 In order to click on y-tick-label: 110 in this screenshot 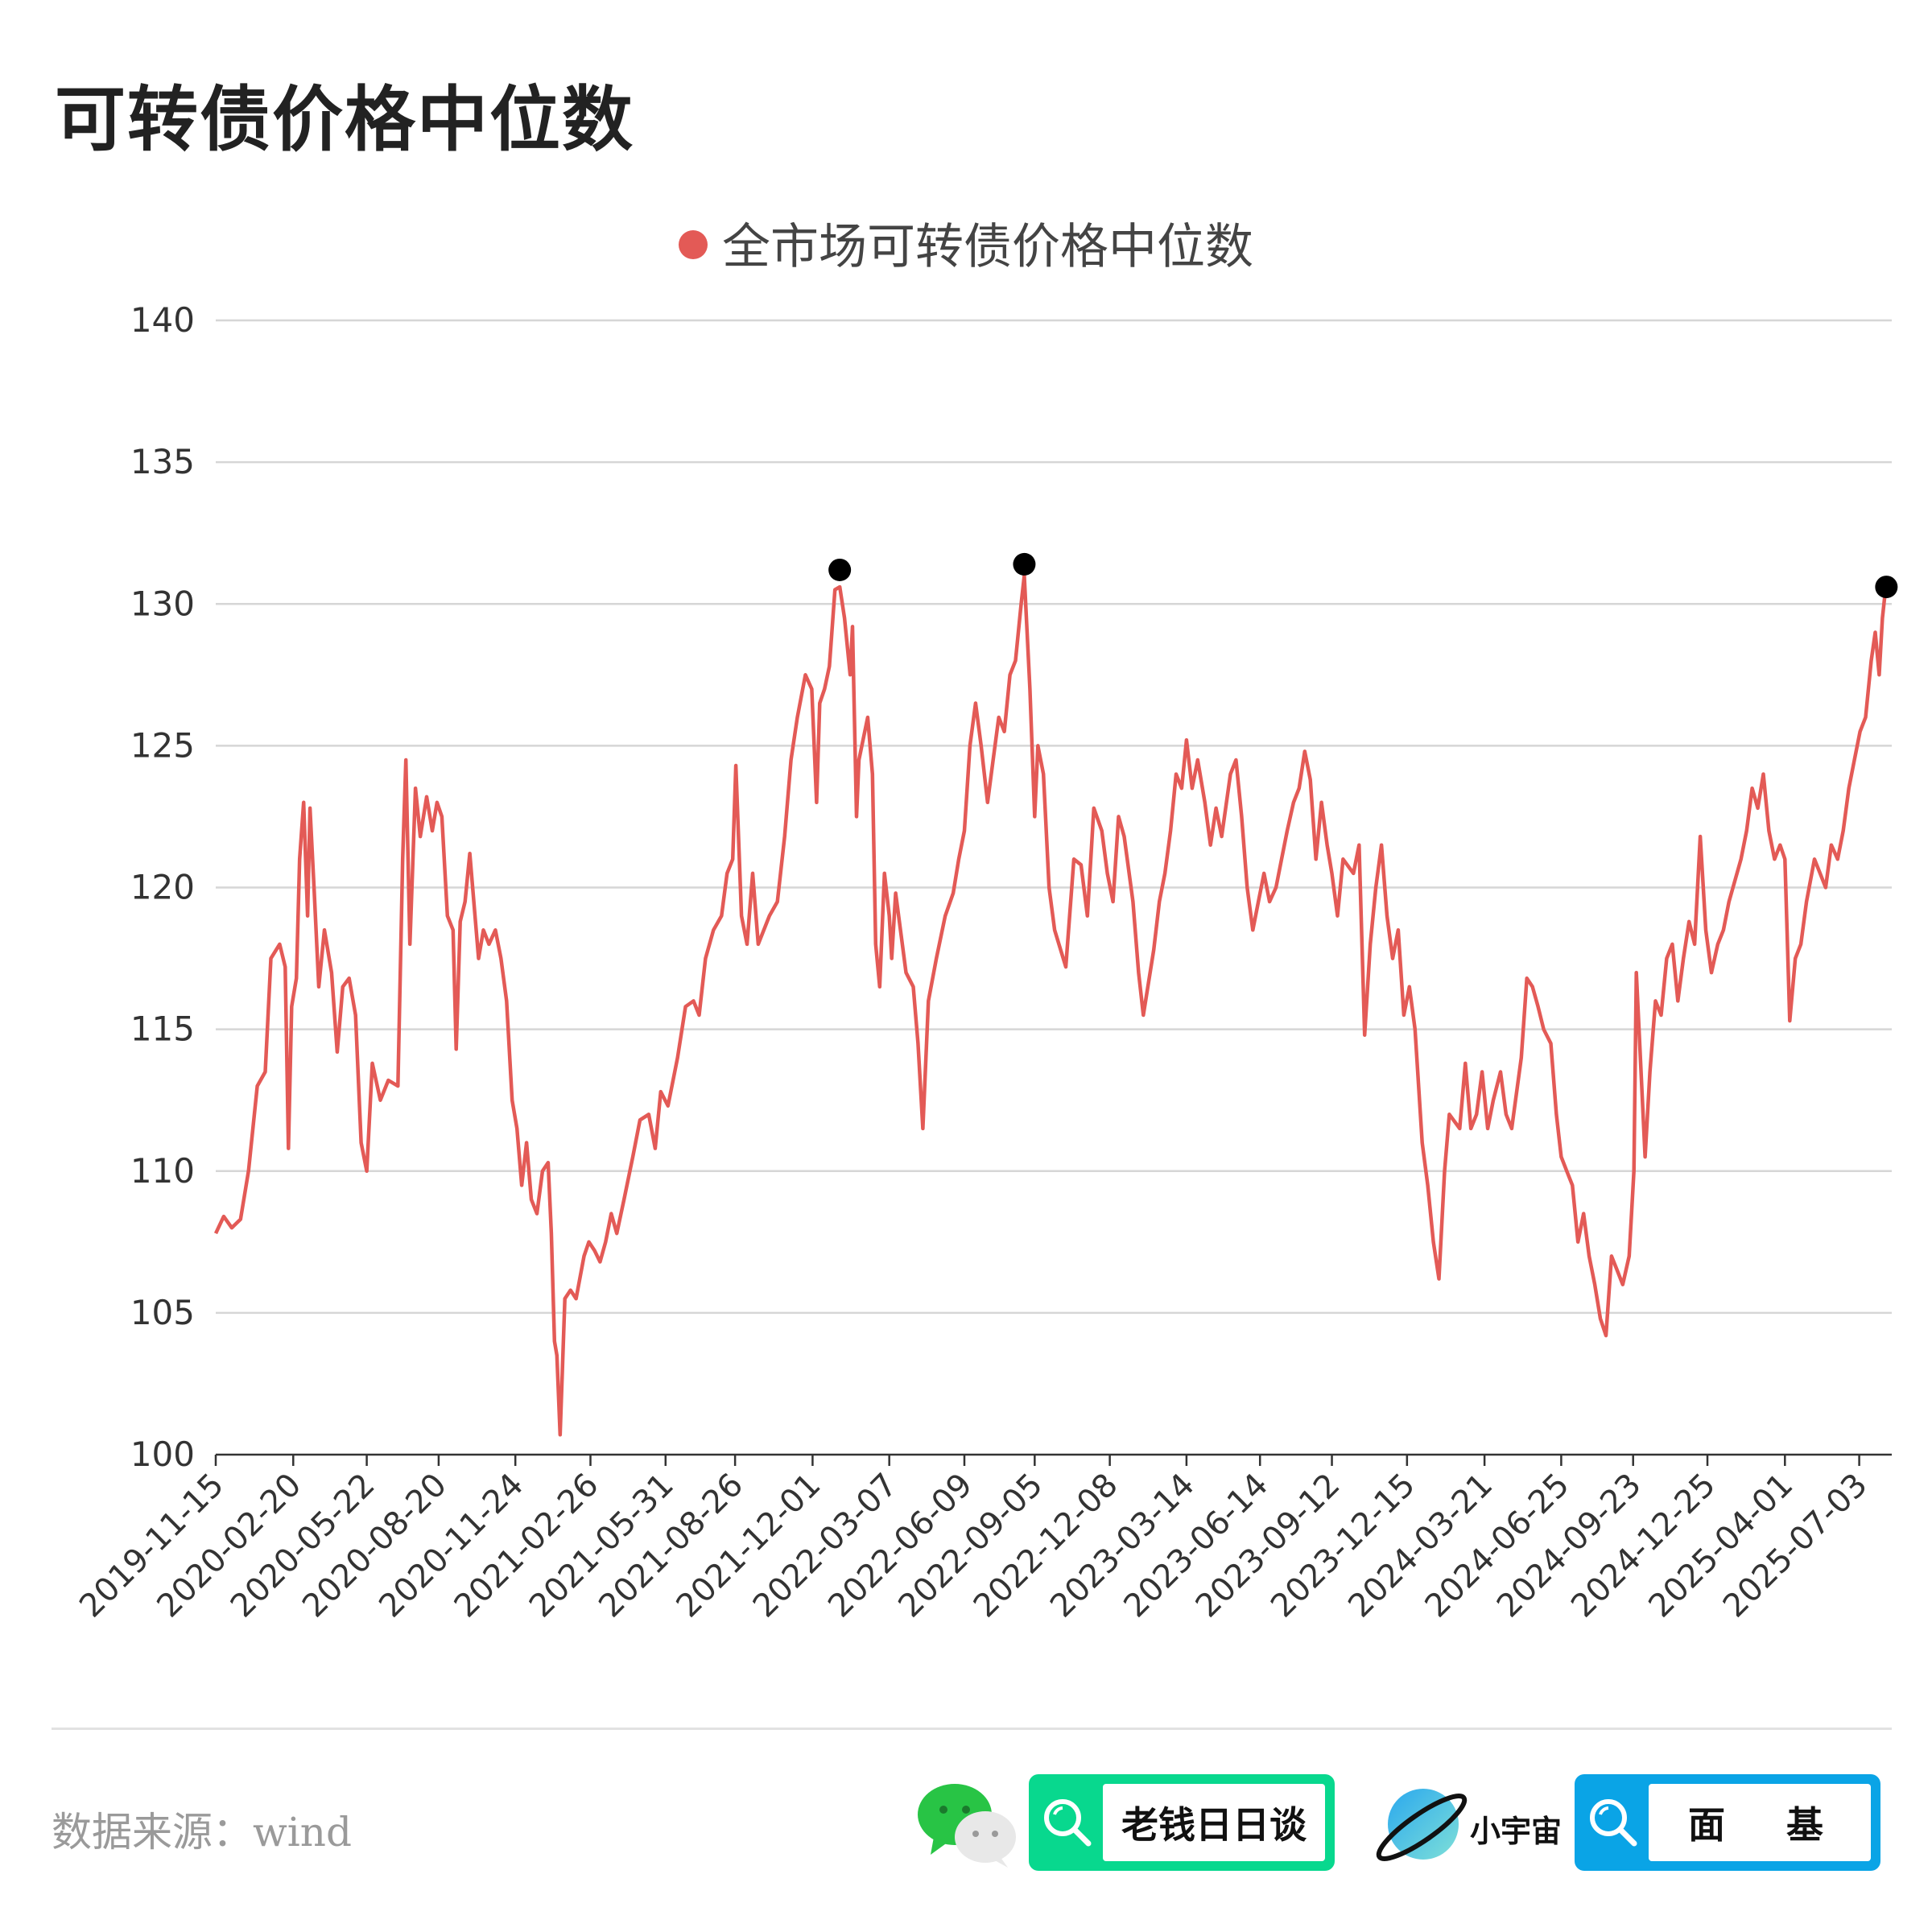, I will do `click(162, 1171)`.